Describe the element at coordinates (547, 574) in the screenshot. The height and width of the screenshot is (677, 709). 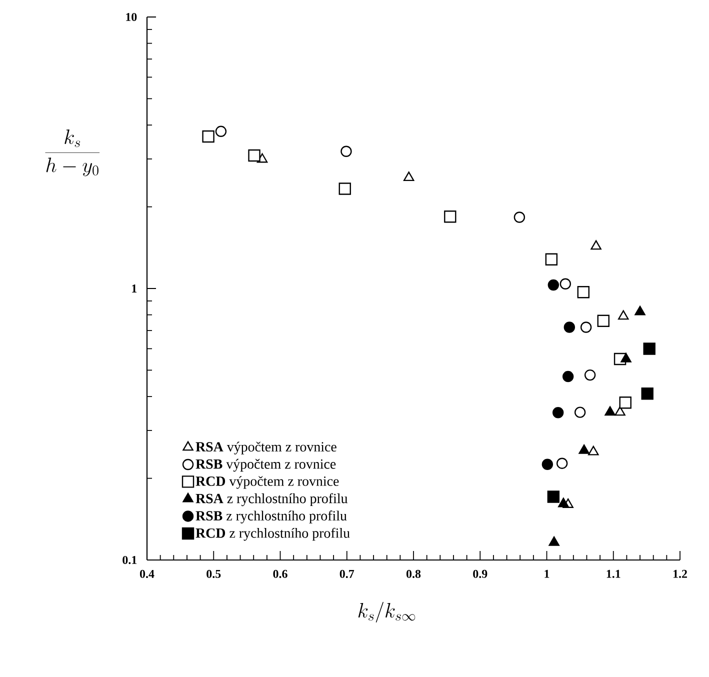
I see `x-tick-label: 1` at that location.